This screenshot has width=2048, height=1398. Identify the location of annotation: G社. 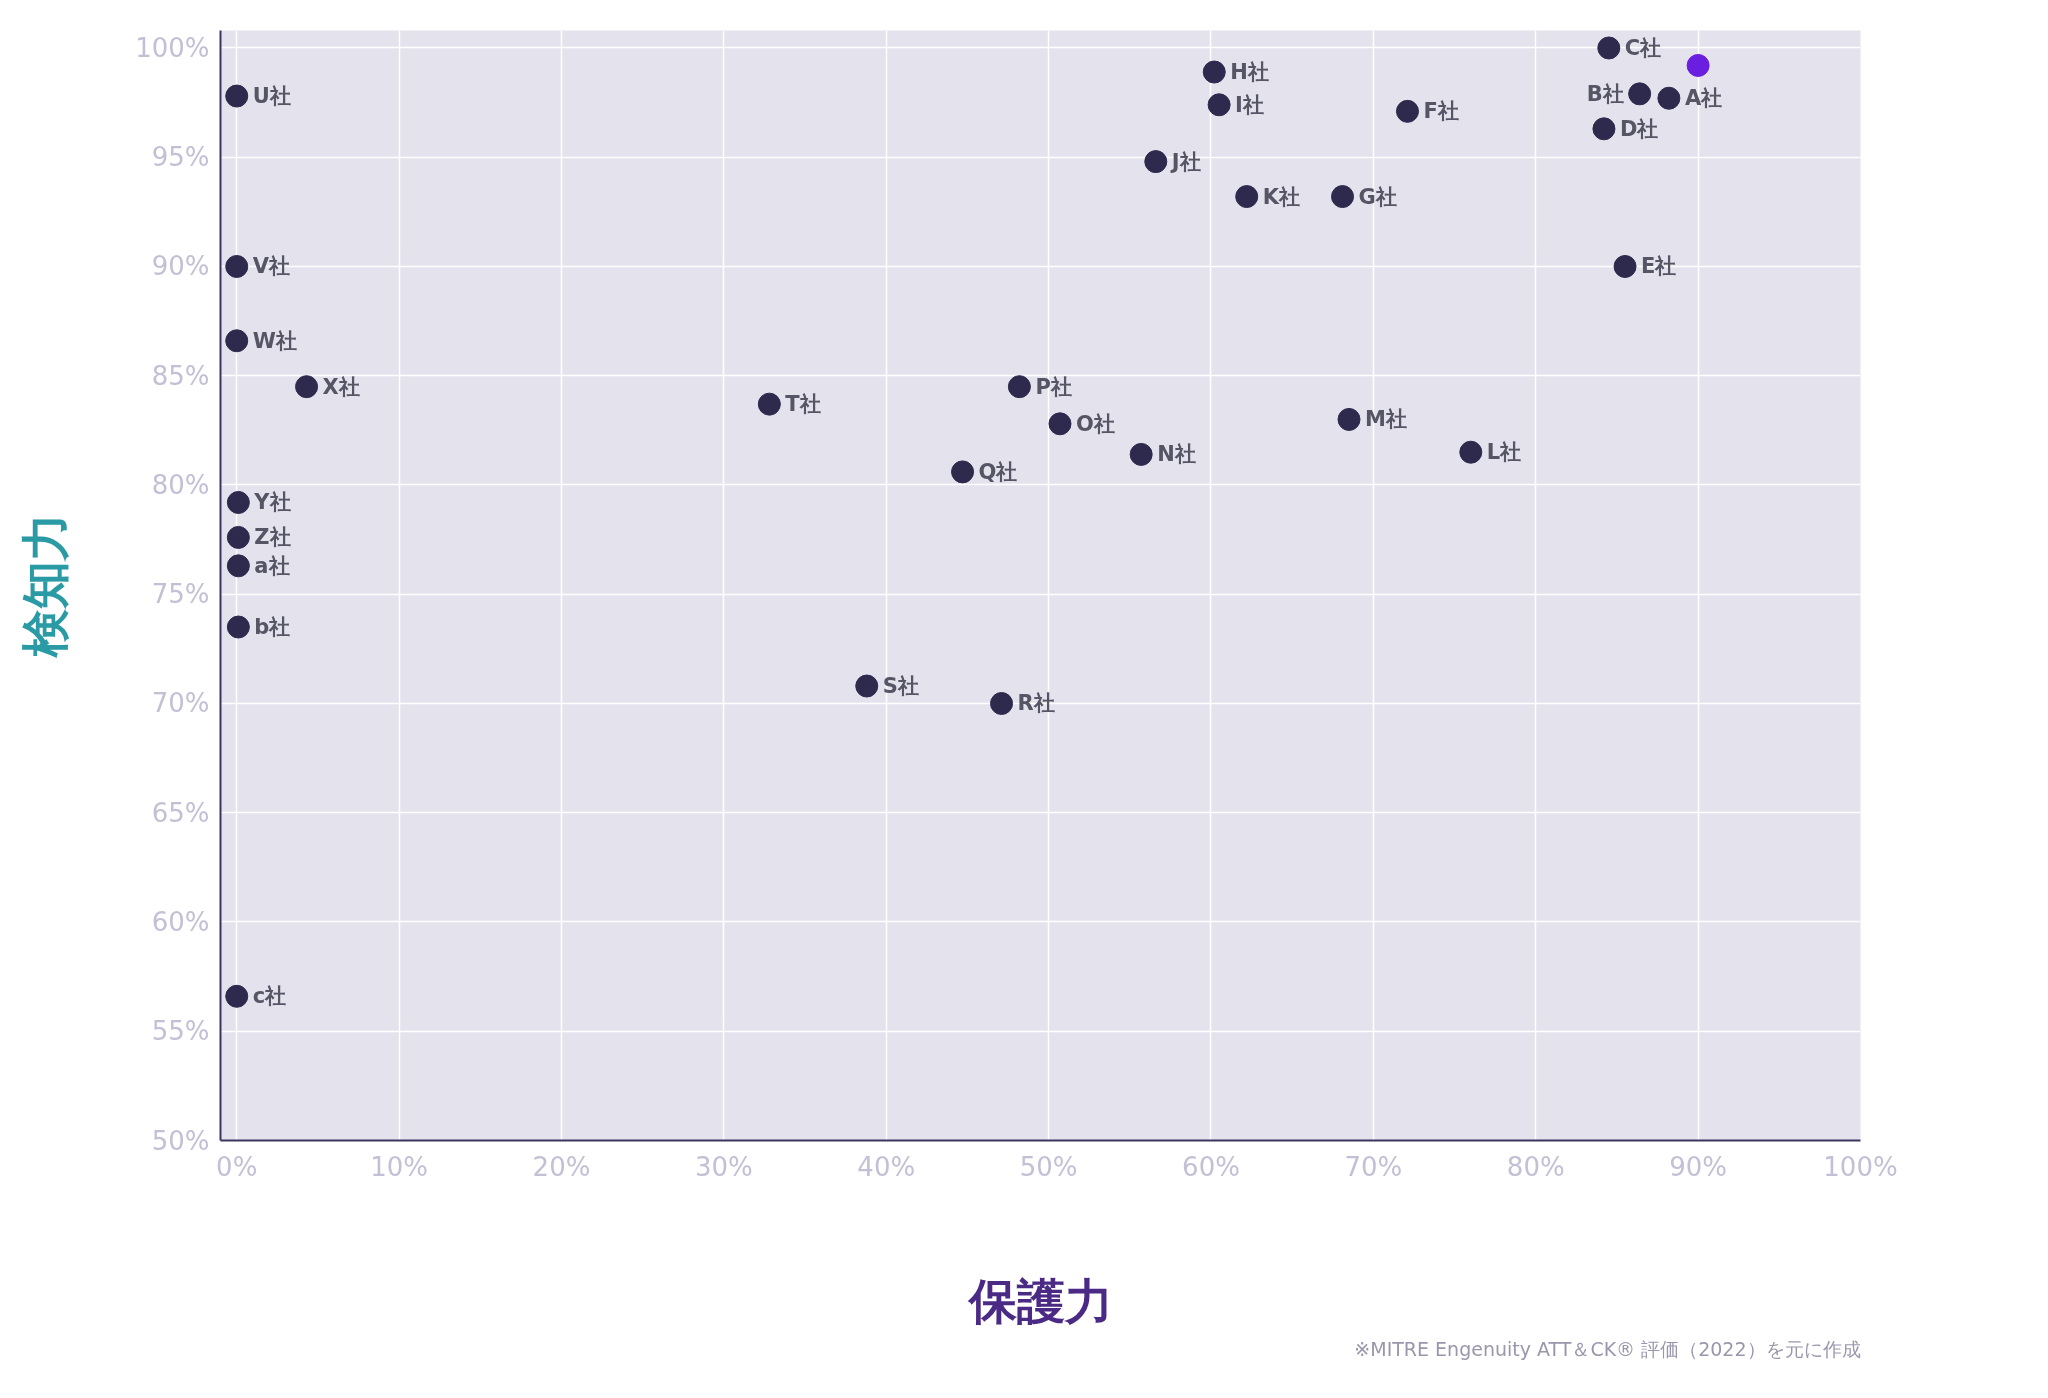
(1377, 196).